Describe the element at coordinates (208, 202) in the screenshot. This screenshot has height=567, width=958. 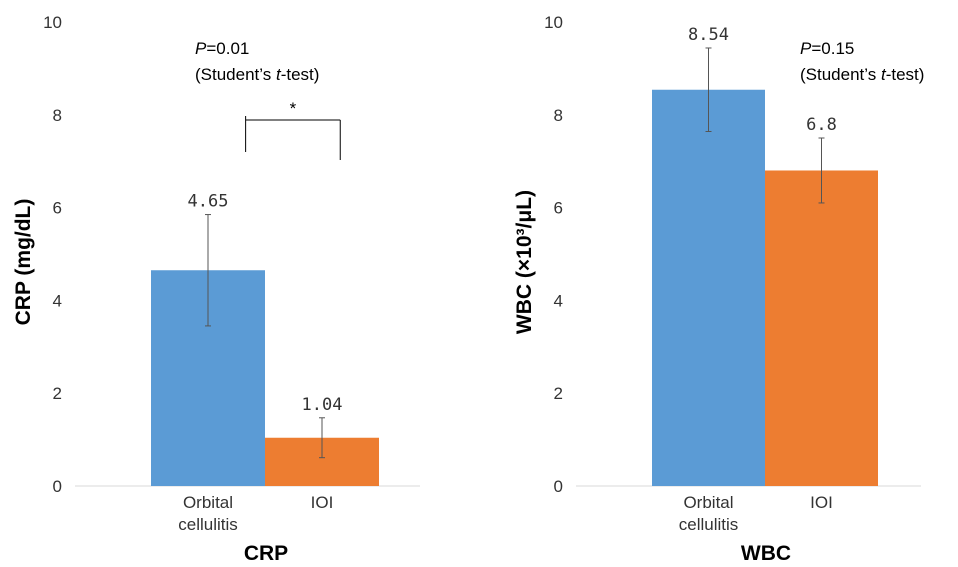
I see `data-label: 4.65` at that location.